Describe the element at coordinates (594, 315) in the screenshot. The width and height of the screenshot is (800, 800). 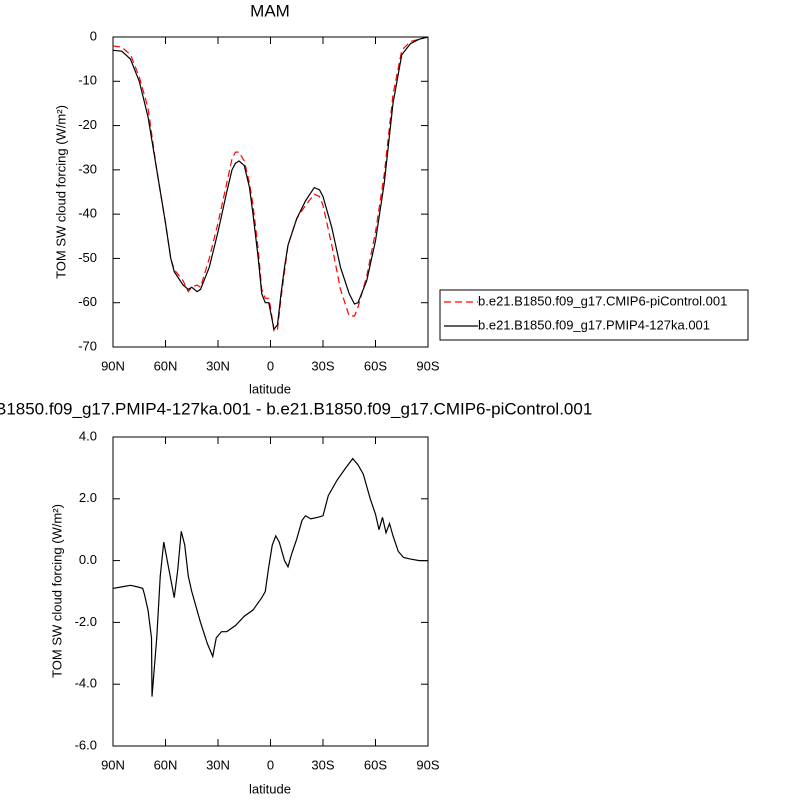
I see `legend-box` at that location.